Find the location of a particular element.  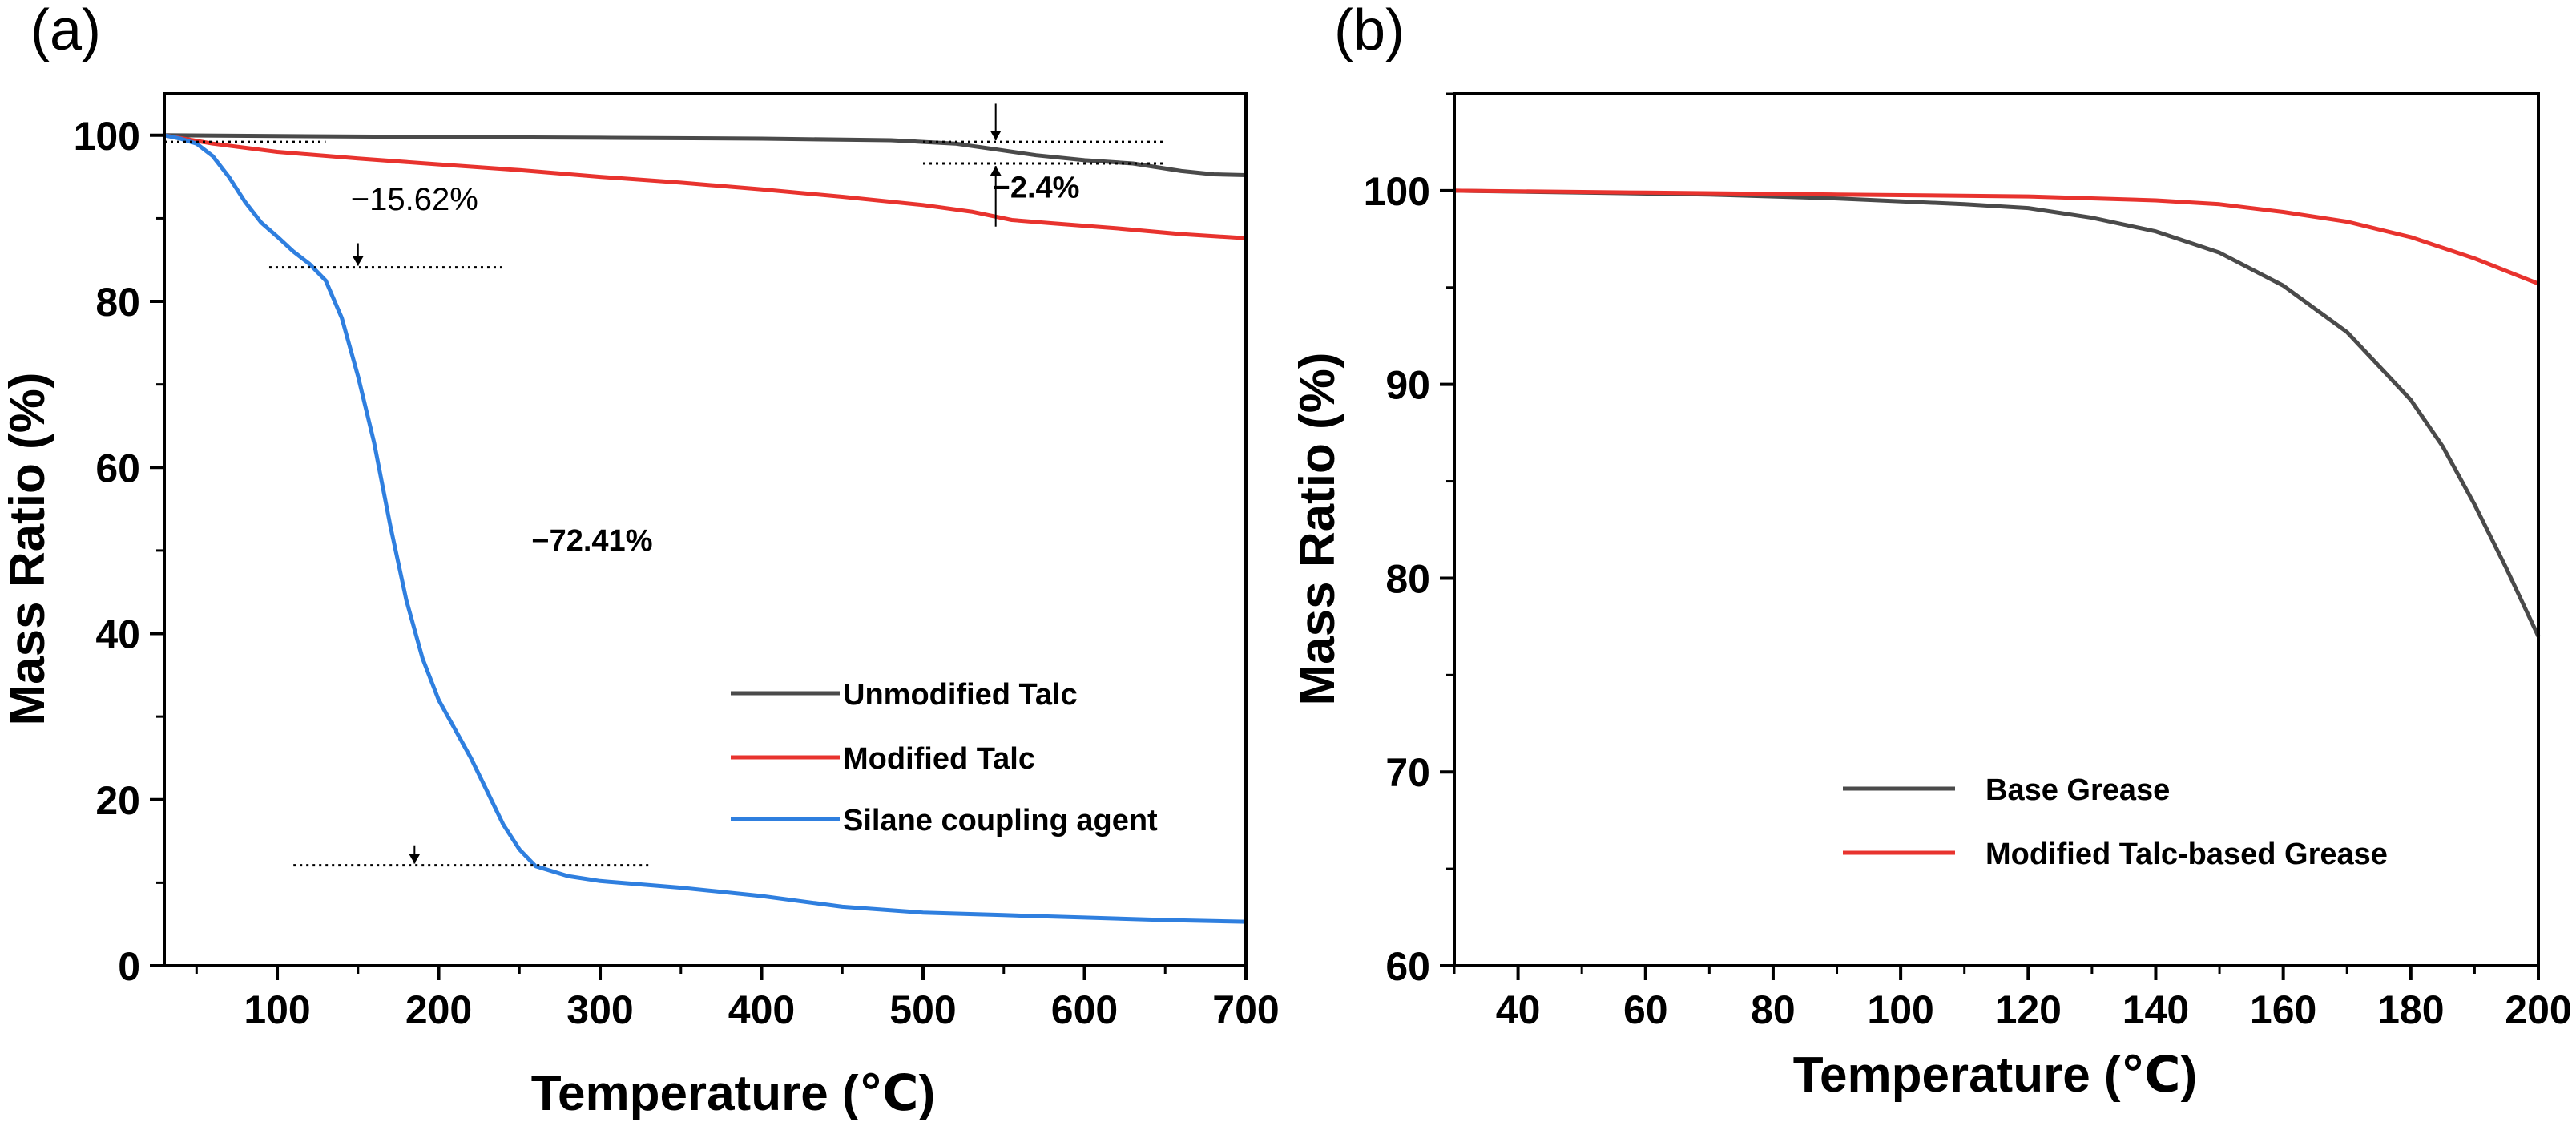

chart-a-x-axis-label: Temperature (℃) is located at coordinates (733, 1093).